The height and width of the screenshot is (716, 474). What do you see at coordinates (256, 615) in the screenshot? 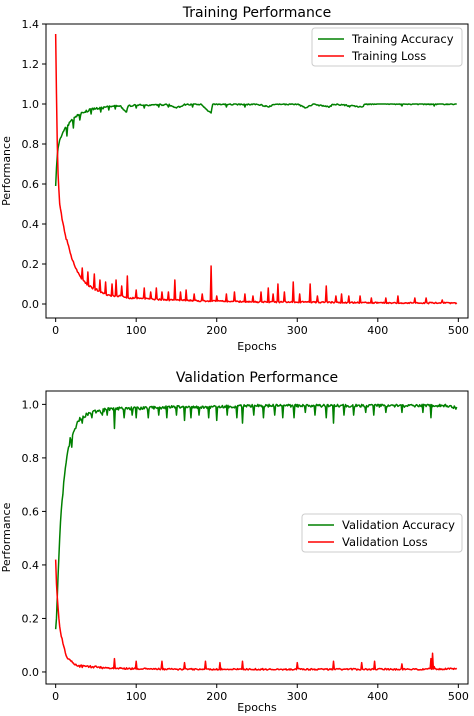
I see `series-line-validation-loss` at bounding box center [256, 615].